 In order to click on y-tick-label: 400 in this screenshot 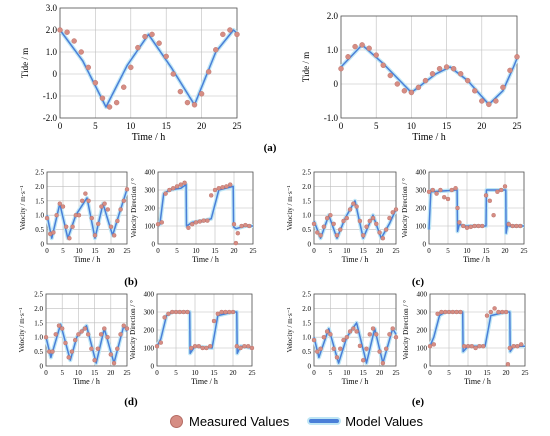, I will do `click(421, 172)`.